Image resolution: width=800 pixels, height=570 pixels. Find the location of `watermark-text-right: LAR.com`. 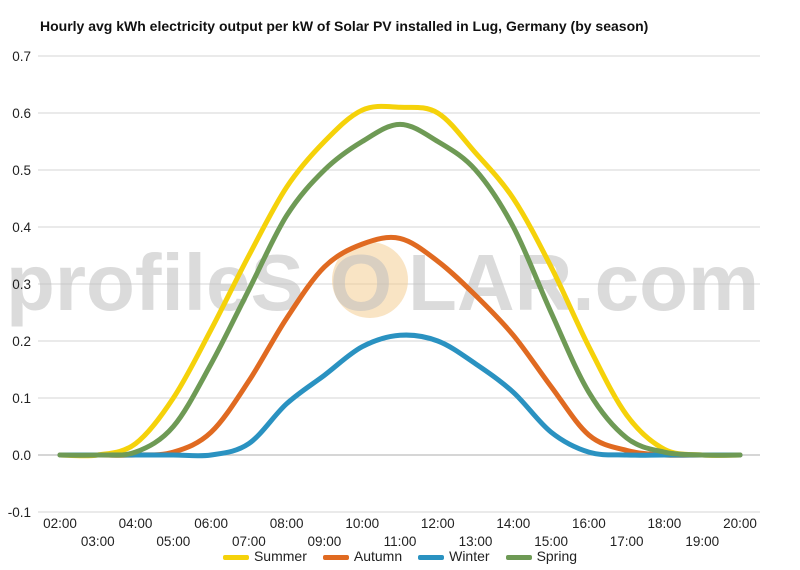

watermark-text-right: LAR.com is located at coordinates (583, 282).